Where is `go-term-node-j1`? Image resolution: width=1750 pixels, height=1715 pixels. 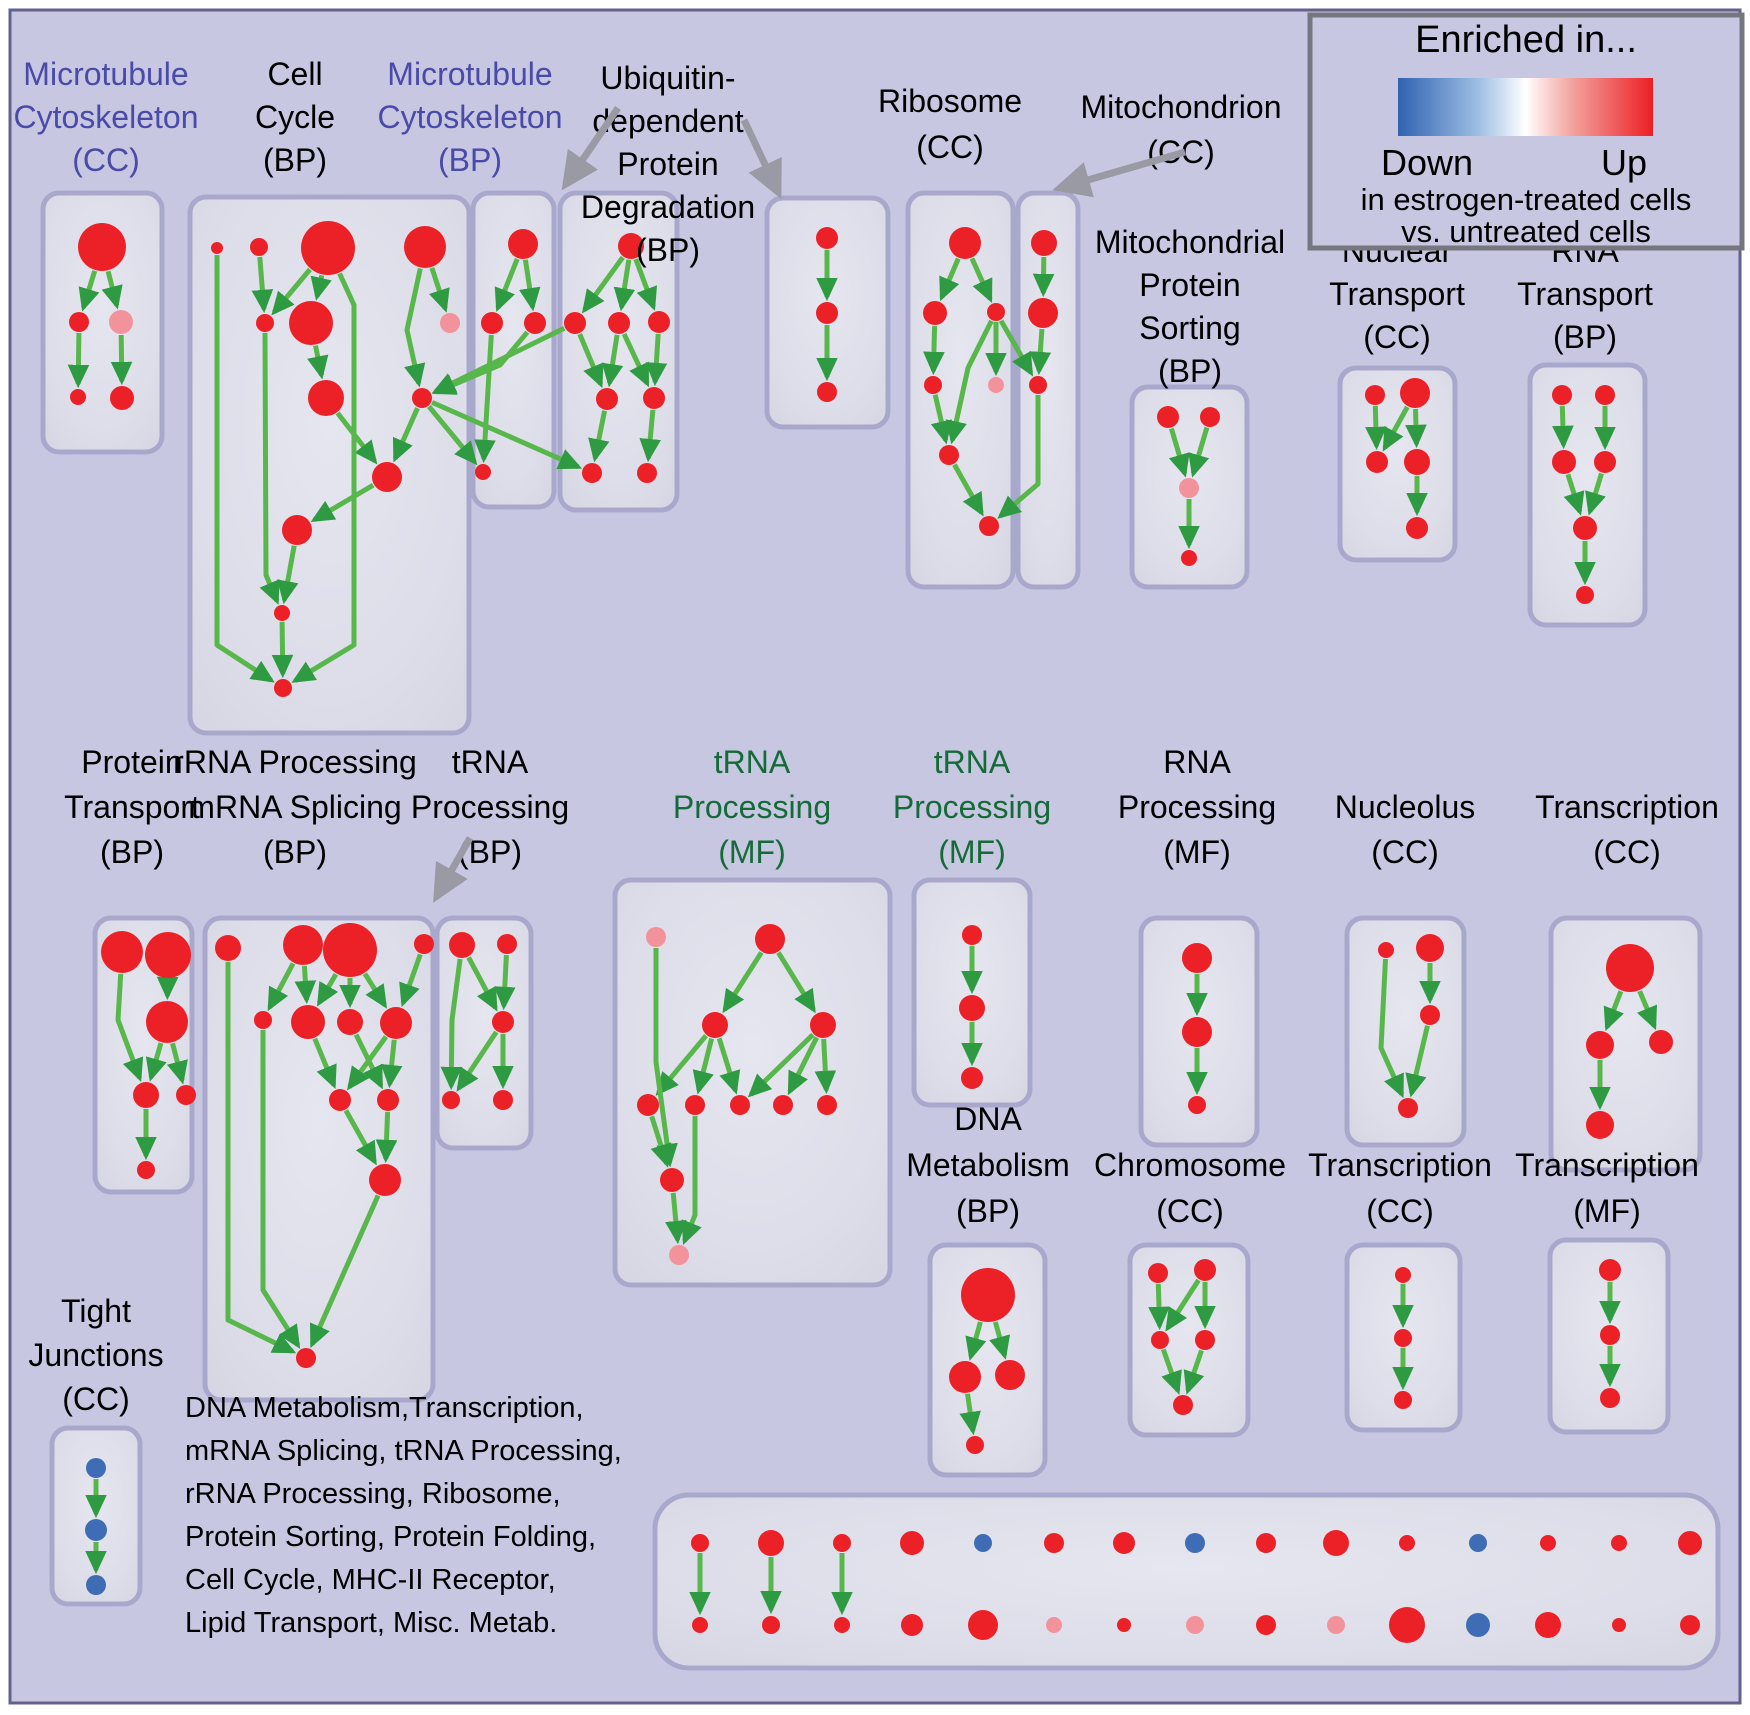
go-term-node-j1 is located at coordinates (1605, 395).